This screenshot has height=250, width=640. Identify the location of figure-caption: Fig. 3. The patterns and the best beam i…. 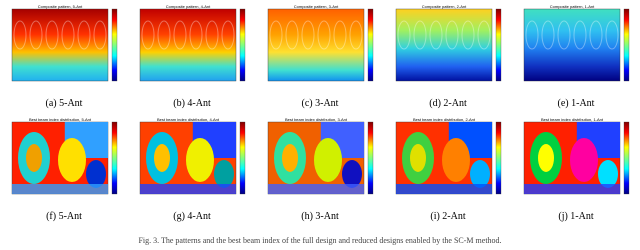
(319, 240).